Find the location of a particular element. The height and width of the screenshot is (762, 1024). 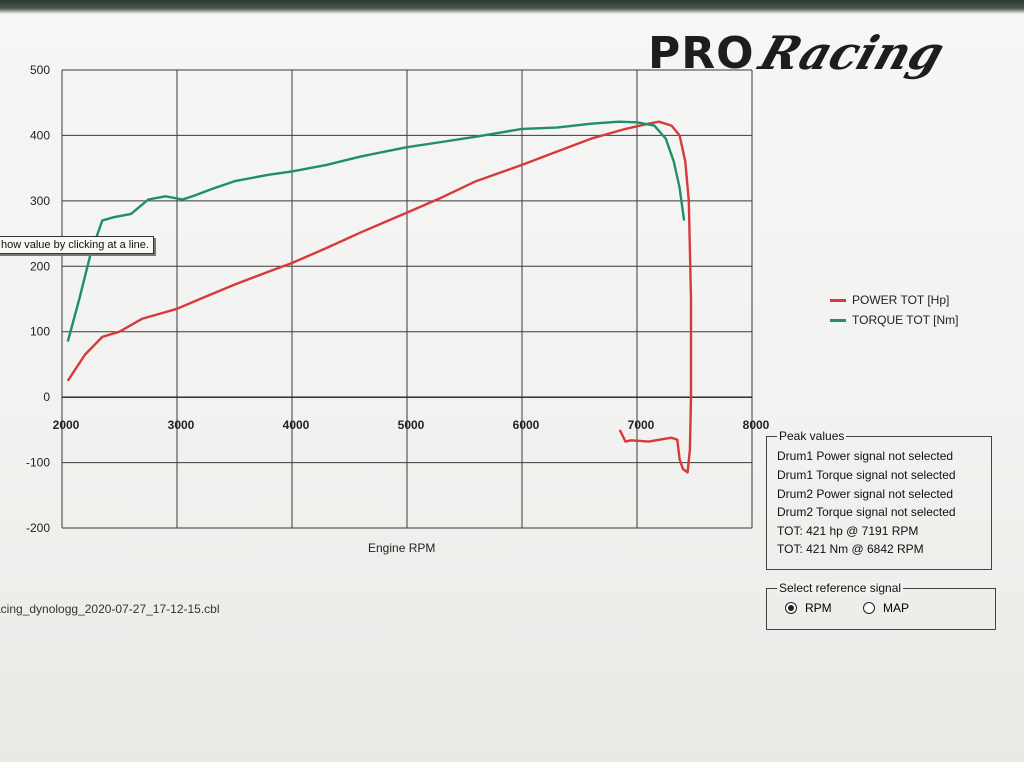

x-tick-label: 6000 is located at coordinates (526, 425).